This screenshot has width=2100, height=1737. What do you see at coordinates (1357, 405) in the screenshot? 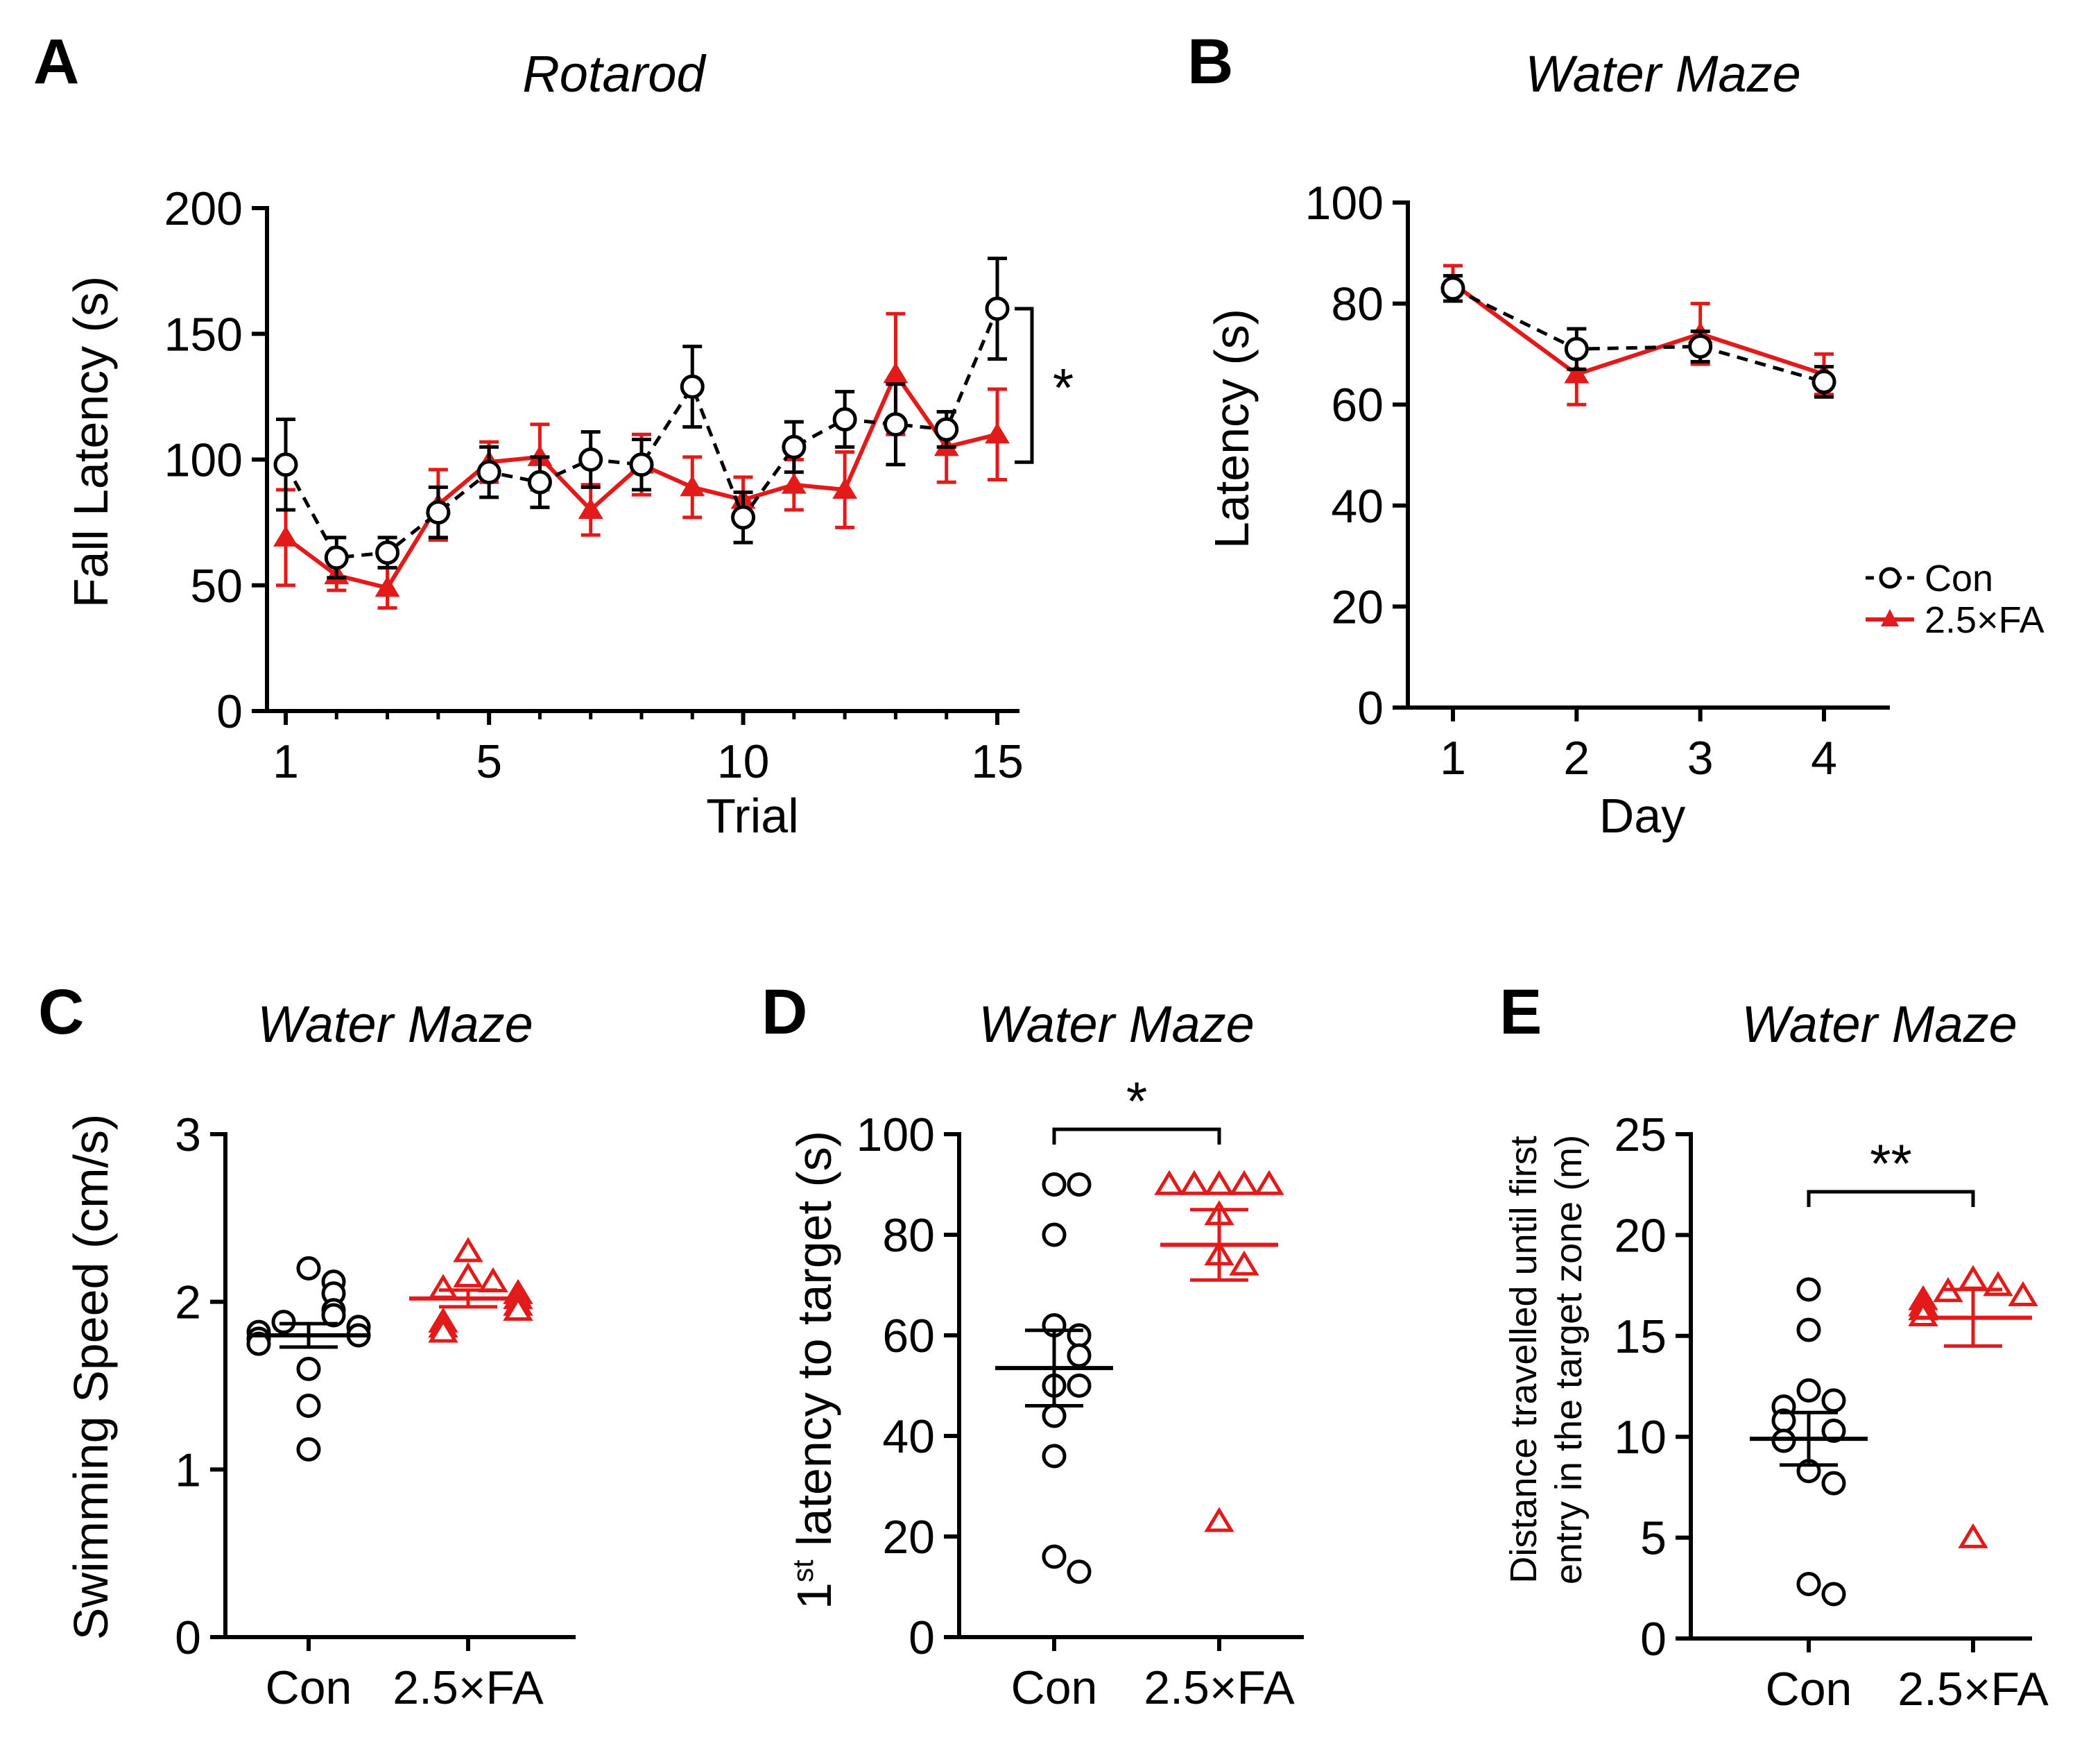
I see `y-tick-label-b: 60` at bounding box center [1357, 405].